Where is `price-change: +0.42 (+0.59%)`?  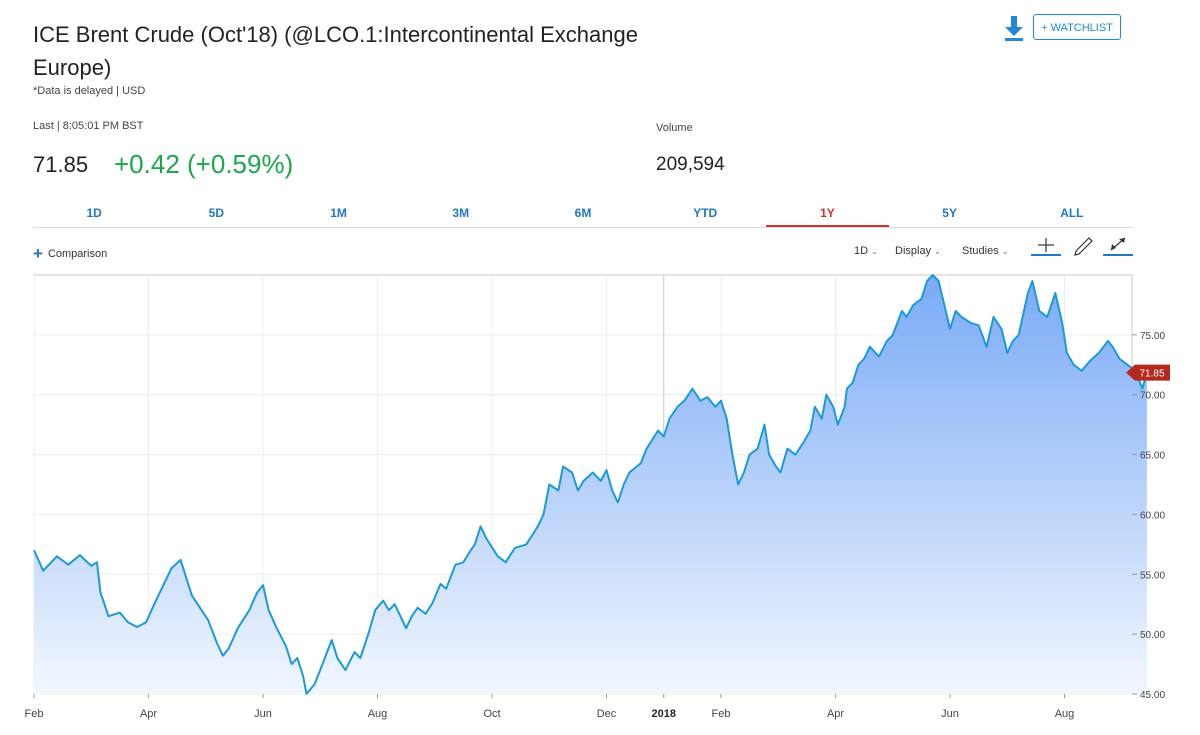
price-change: +0.42 (+0.59%) is located at coordinates (204, 164).